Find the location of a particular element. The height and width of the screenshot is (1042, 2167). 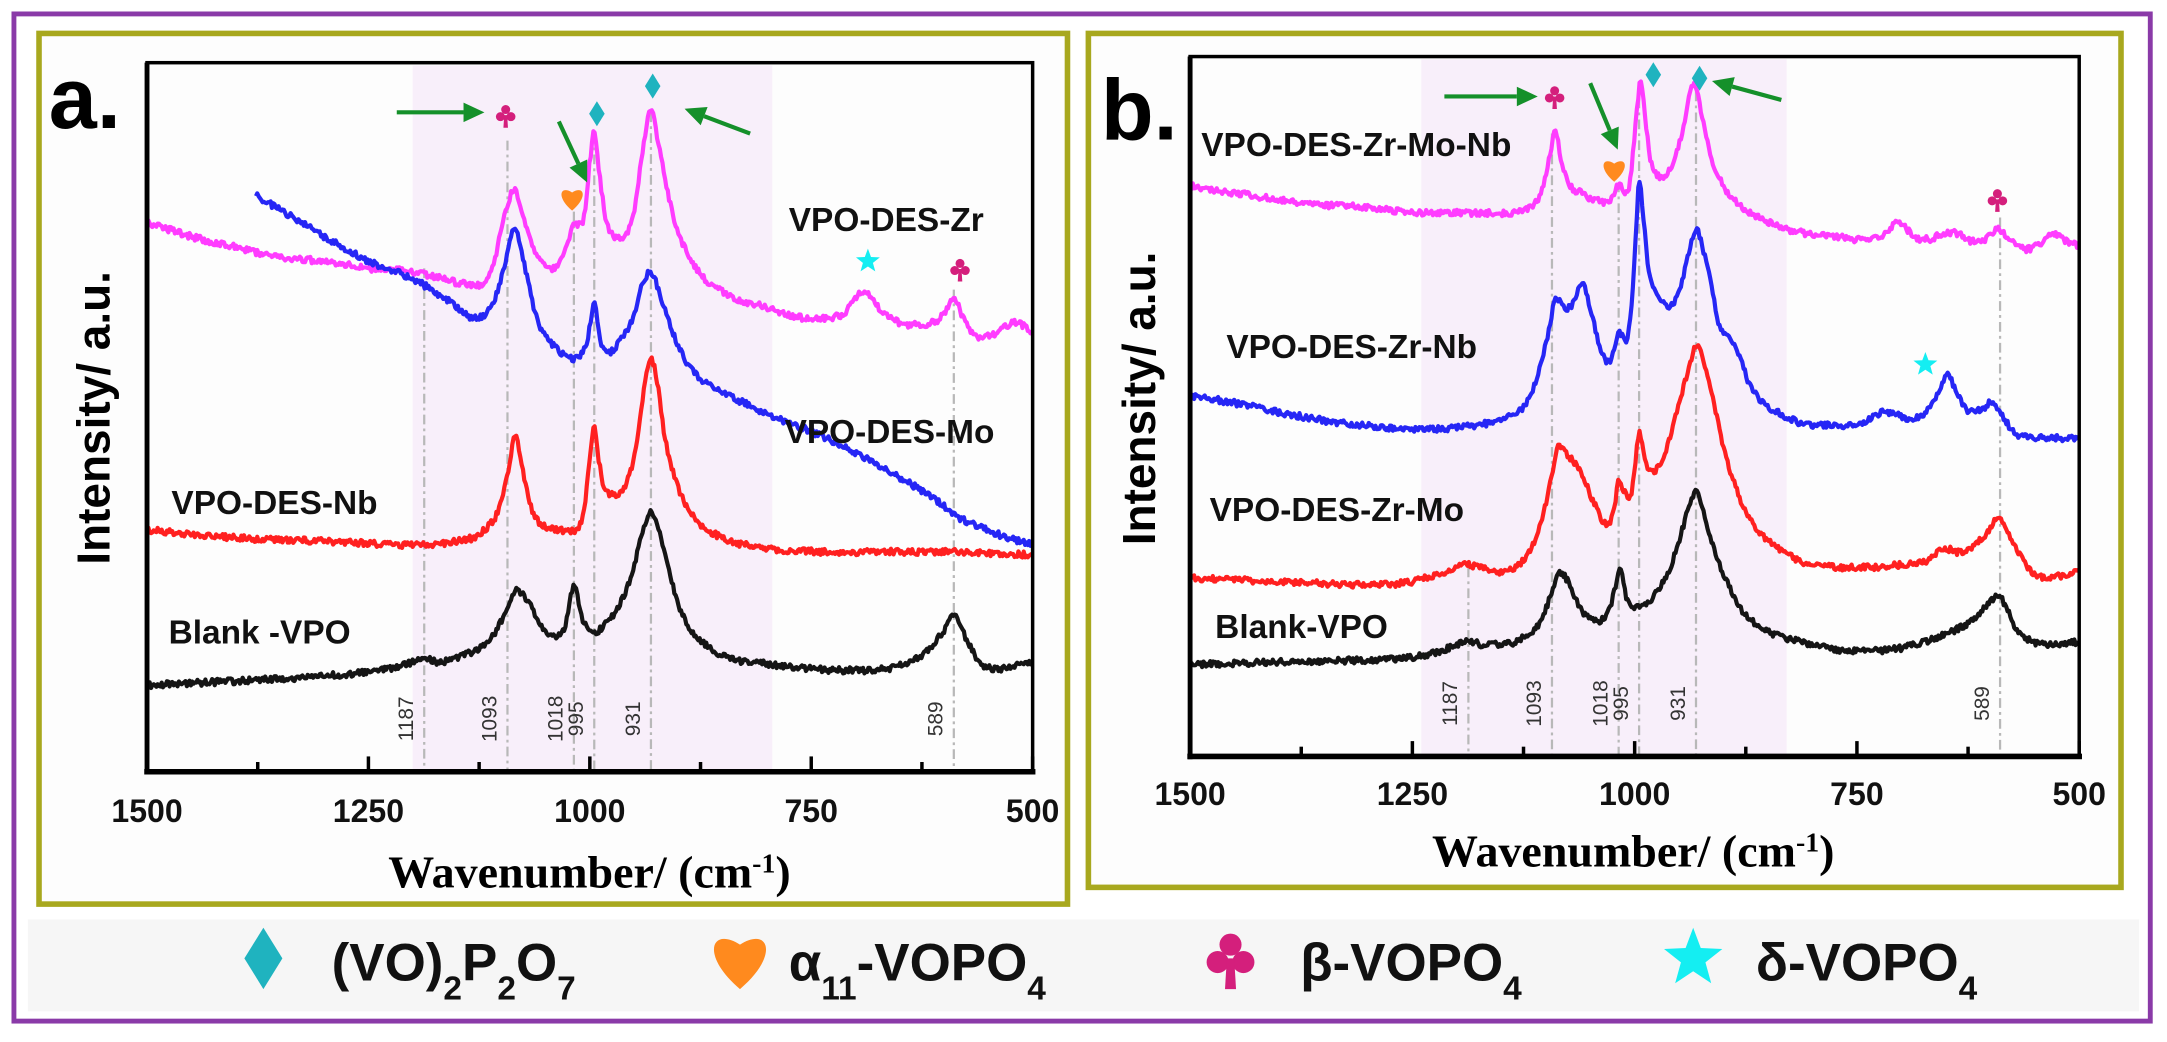

diamond-marker-icon is located at coordinates (597, 114).